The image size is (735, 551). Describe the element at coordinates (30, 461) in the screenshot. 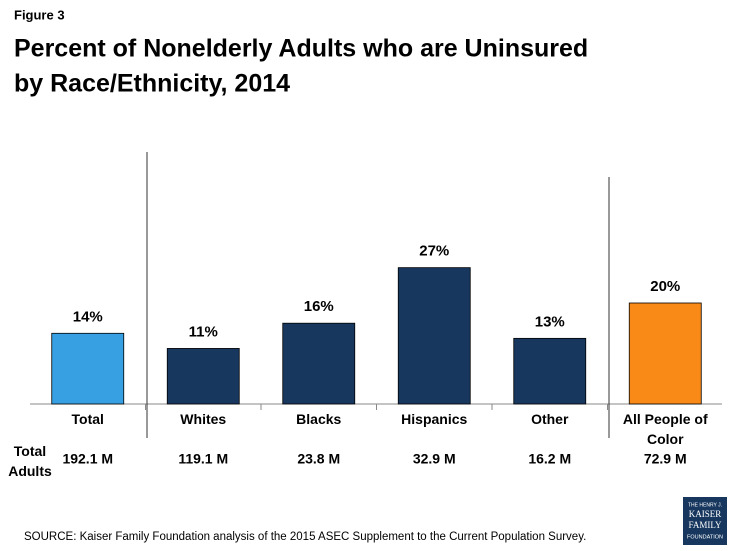

I see `row-label: Total Adults` at that location.